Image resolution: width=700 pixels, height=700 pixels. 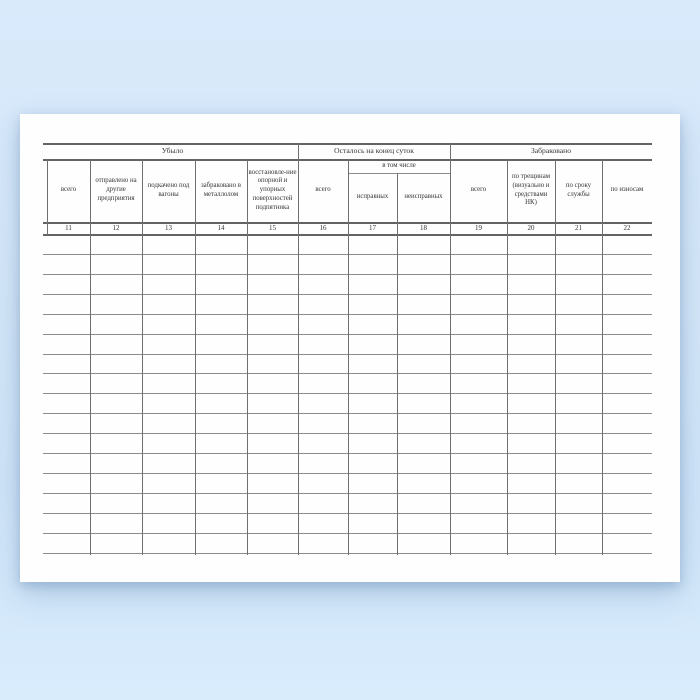 What do you see at coordinates (272, 227) in the screenshot?
I see `column-number-15: 15` at bounding box center [272, 227].